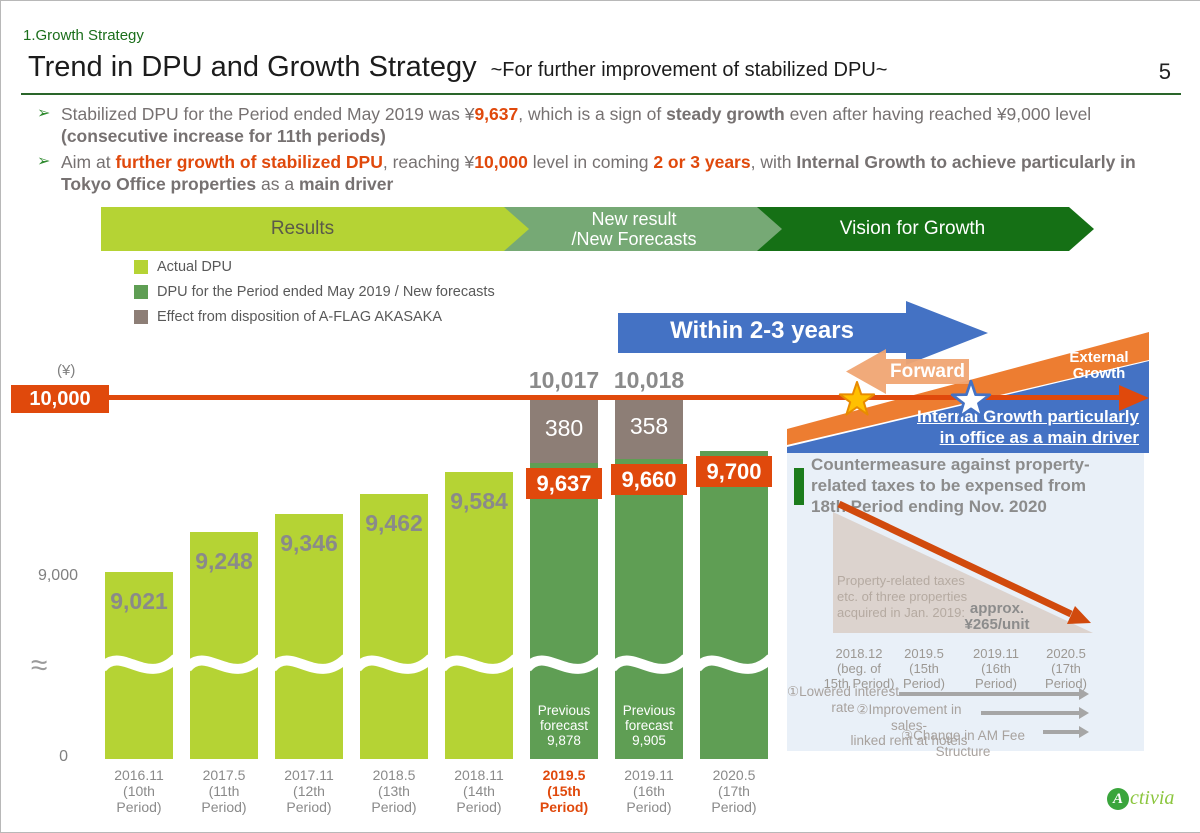 Image resolution: width=1200 pixels, height=833 pixels. What do you see at coordinates (564, 791) in the screenshot?
I see `x-axis-label: 2019.5 (15th Period)` at bounding box center [564, 791].